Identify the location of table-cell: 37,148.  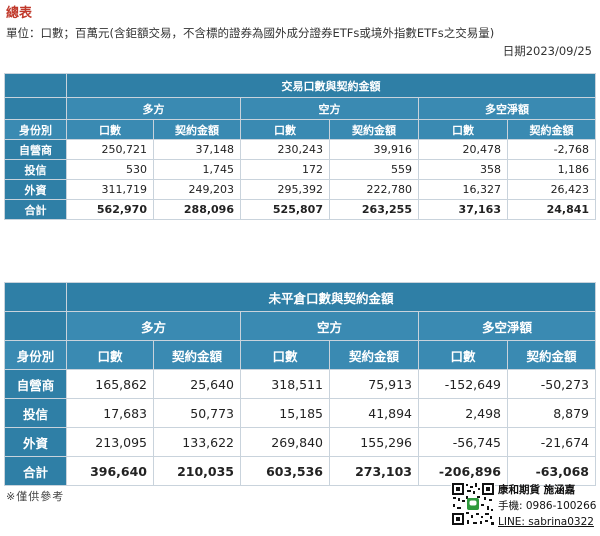
(197, 149).